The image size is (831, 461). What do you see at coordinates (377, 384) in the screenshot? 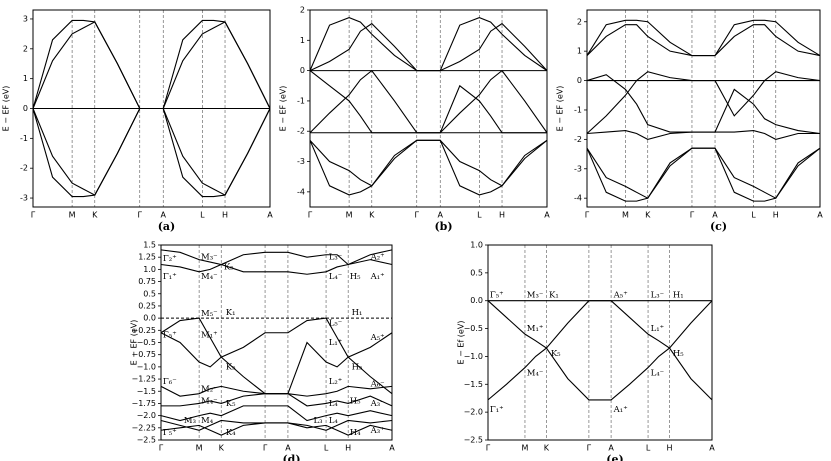
I see `annotation: A₆⁻` at bounding box center [377, 384].